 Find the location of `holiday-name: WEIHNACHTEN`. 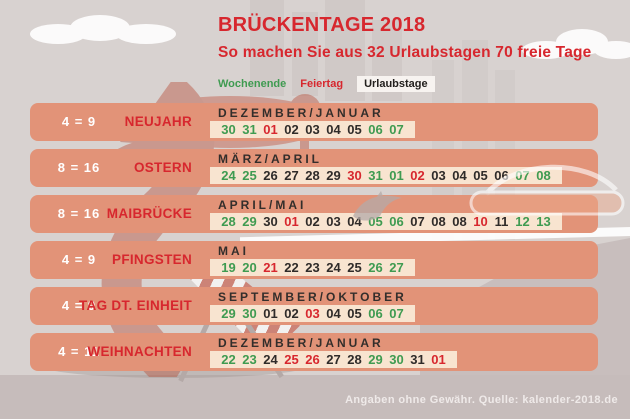

holiday-name: WEIHNACHTEN is located at coordinates (139, 351).